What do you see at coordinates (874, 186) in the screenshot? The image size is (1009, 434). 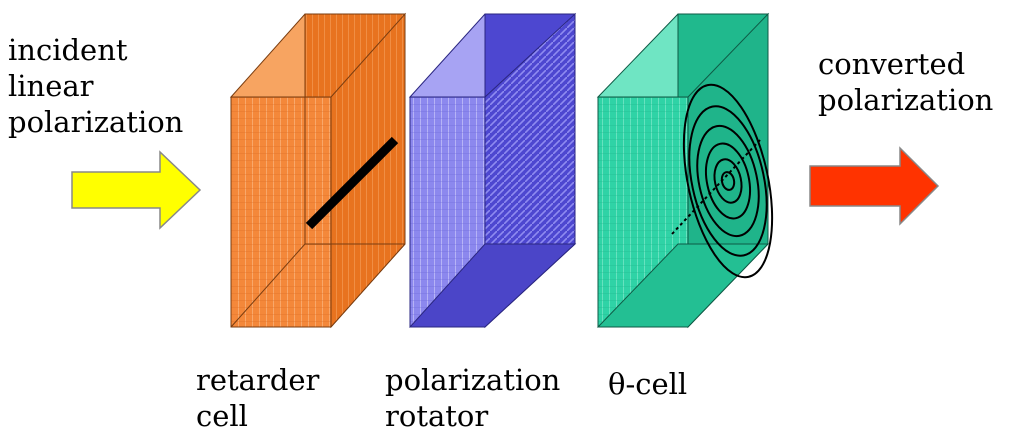 I see `converted-arrow` at bounding box center [874, 186].